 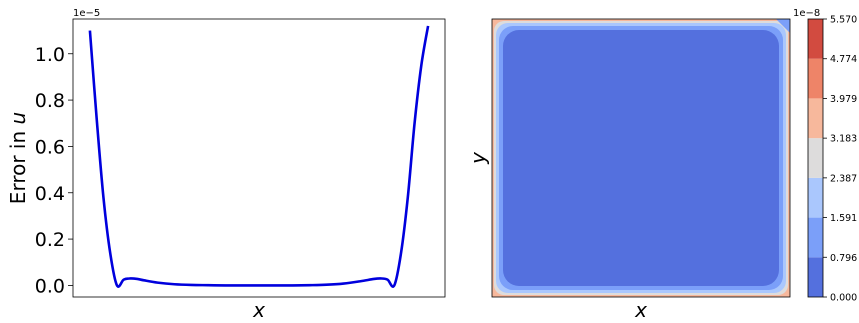 I want to click on left-y-tick-label: 0.2, so click(x=50, y=240).